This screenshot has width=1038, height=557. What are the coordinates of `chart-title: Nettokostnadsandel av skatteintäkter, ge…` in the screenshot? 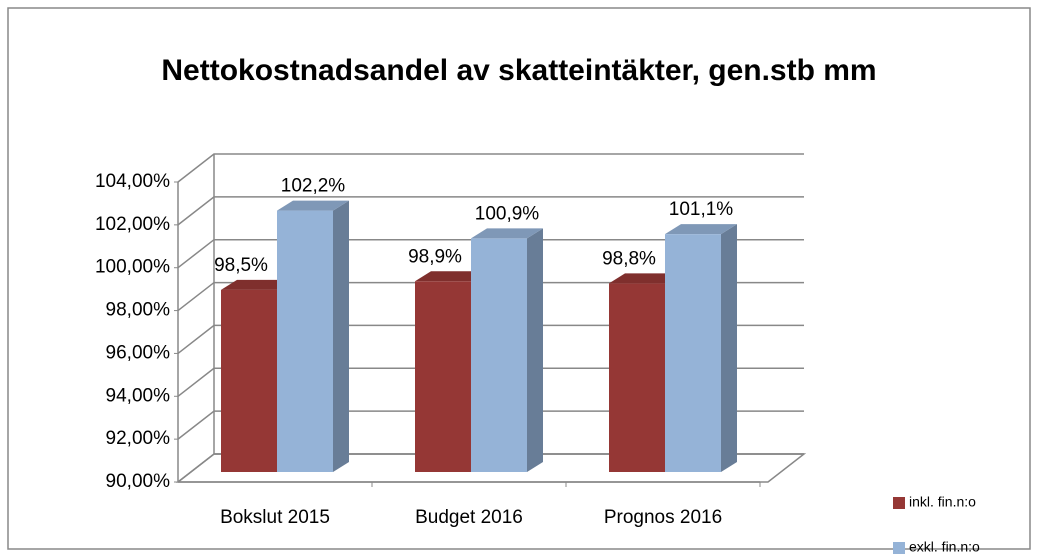 It's located at (518, 70).